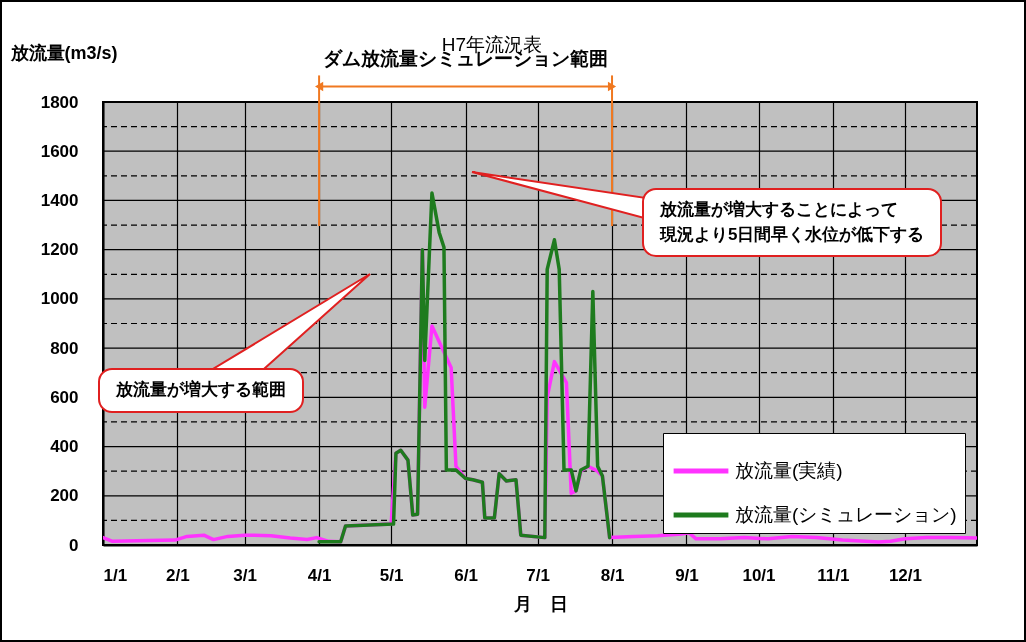 The image size is (1026, 642). What do you see at coordinates (59, 299) in the screenshot?
I see `y-tick-label: 1000` at bounding box center [59, 299].